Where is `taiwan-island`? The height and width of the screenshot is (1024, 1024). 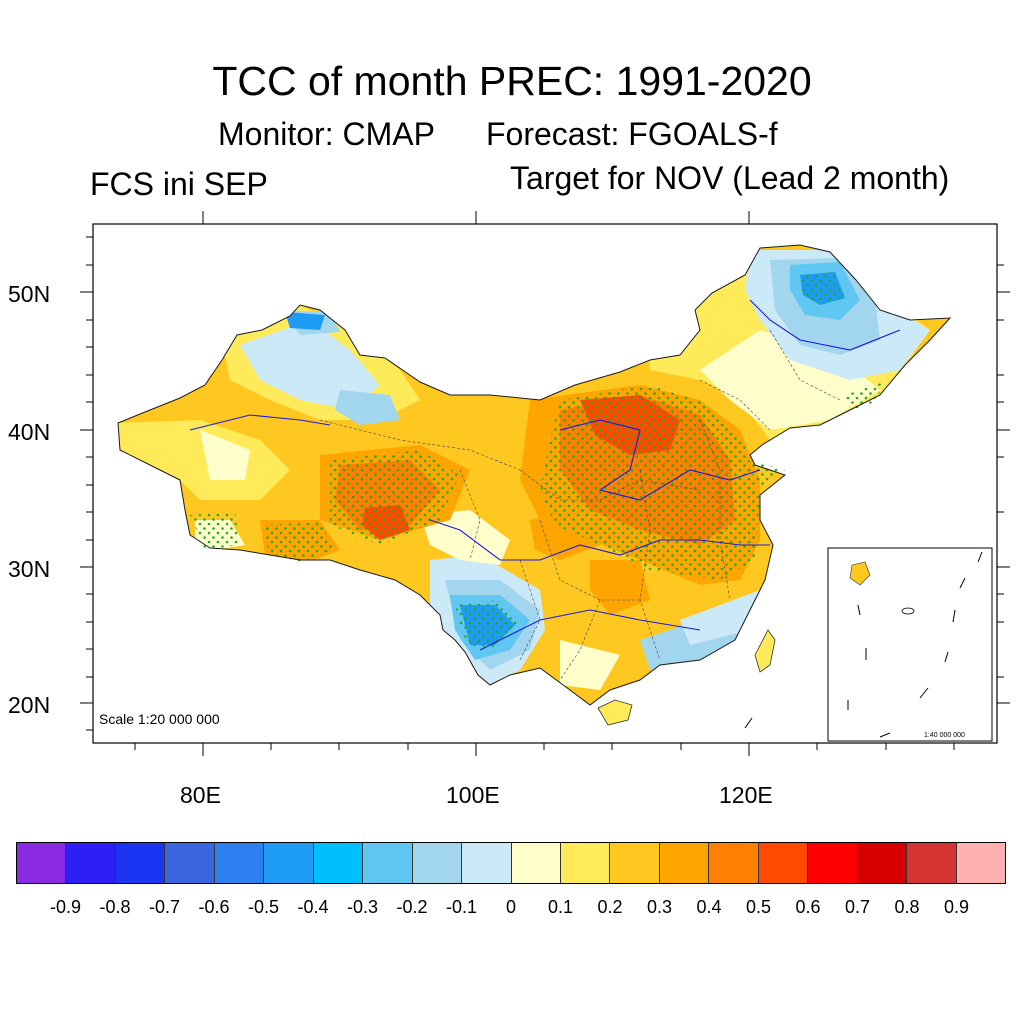 taiwan-island is located at coordinates (765, 651).